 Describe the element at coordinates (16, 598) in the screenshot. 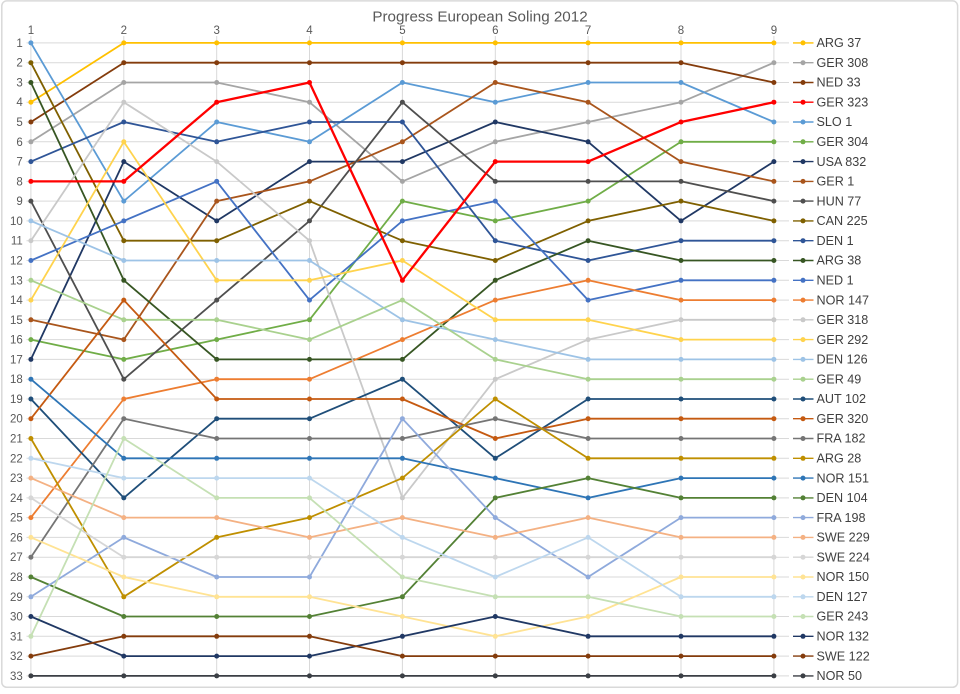

I see `svg-text: 29` at that location.